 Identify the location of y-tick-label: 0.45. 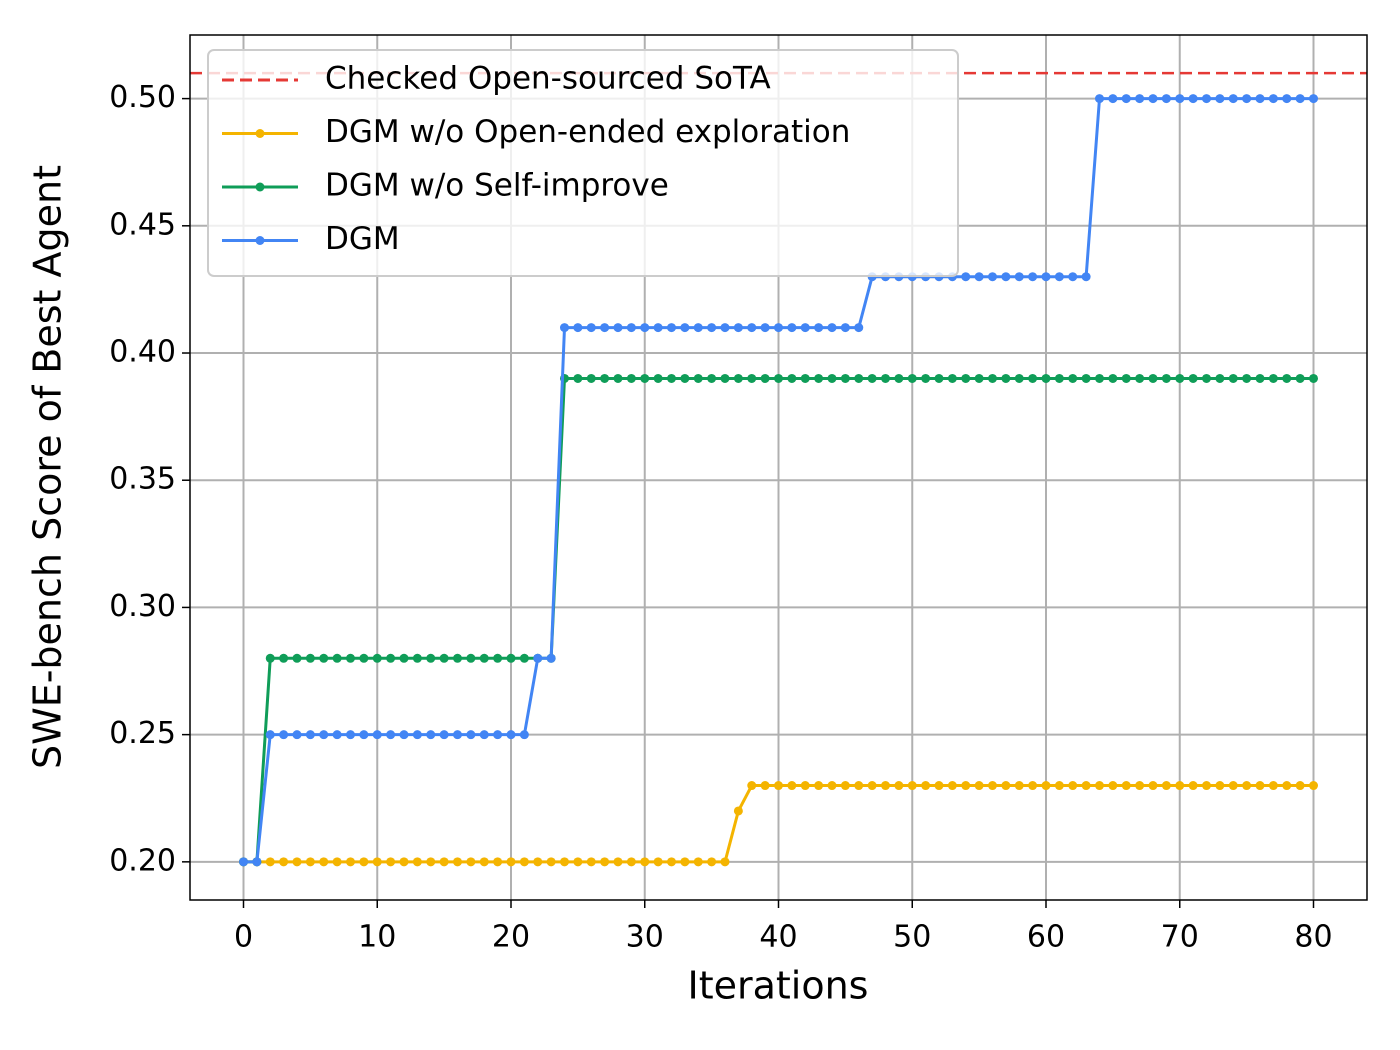
(142, 224).